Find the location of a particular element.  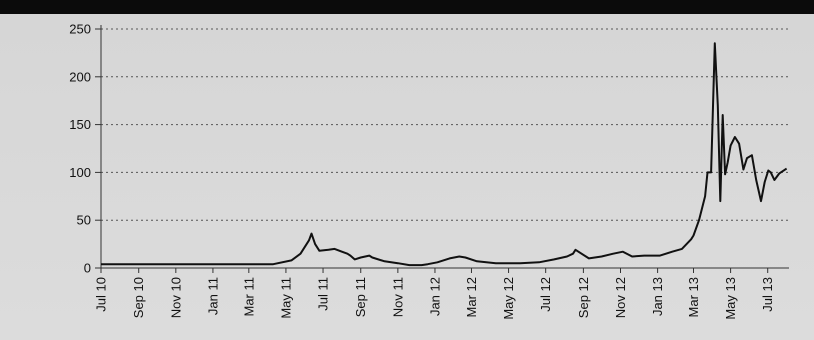

x-tick-label-6: Jul 11 is located at coordinates (323, 294).